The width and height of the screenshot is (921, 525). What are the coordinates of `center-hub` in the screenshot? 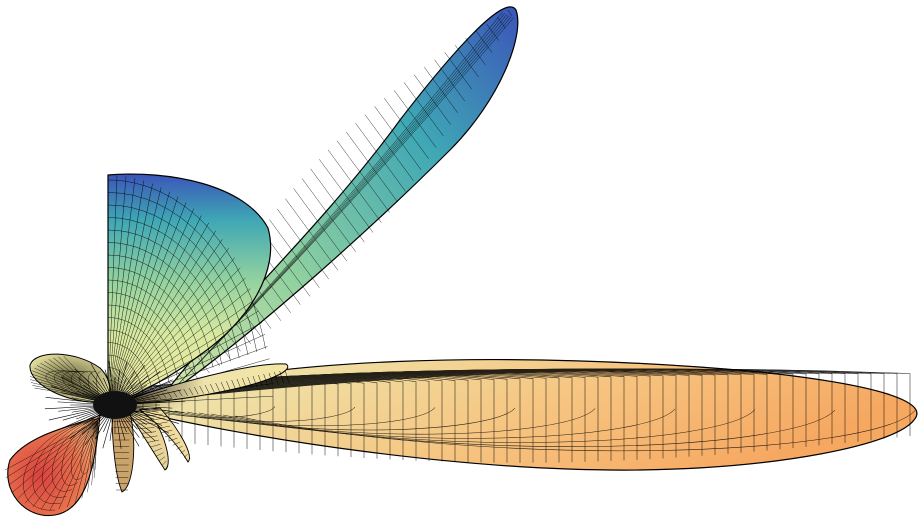 It's located at (115, 405).